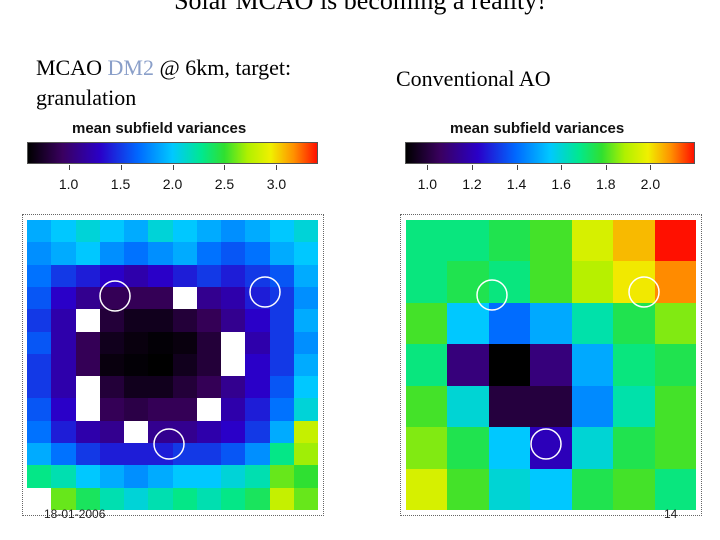  Describe the element at coordinates (224, 184) in the screenshot. I see `colorbar-tick-label: 2.5` at that location.